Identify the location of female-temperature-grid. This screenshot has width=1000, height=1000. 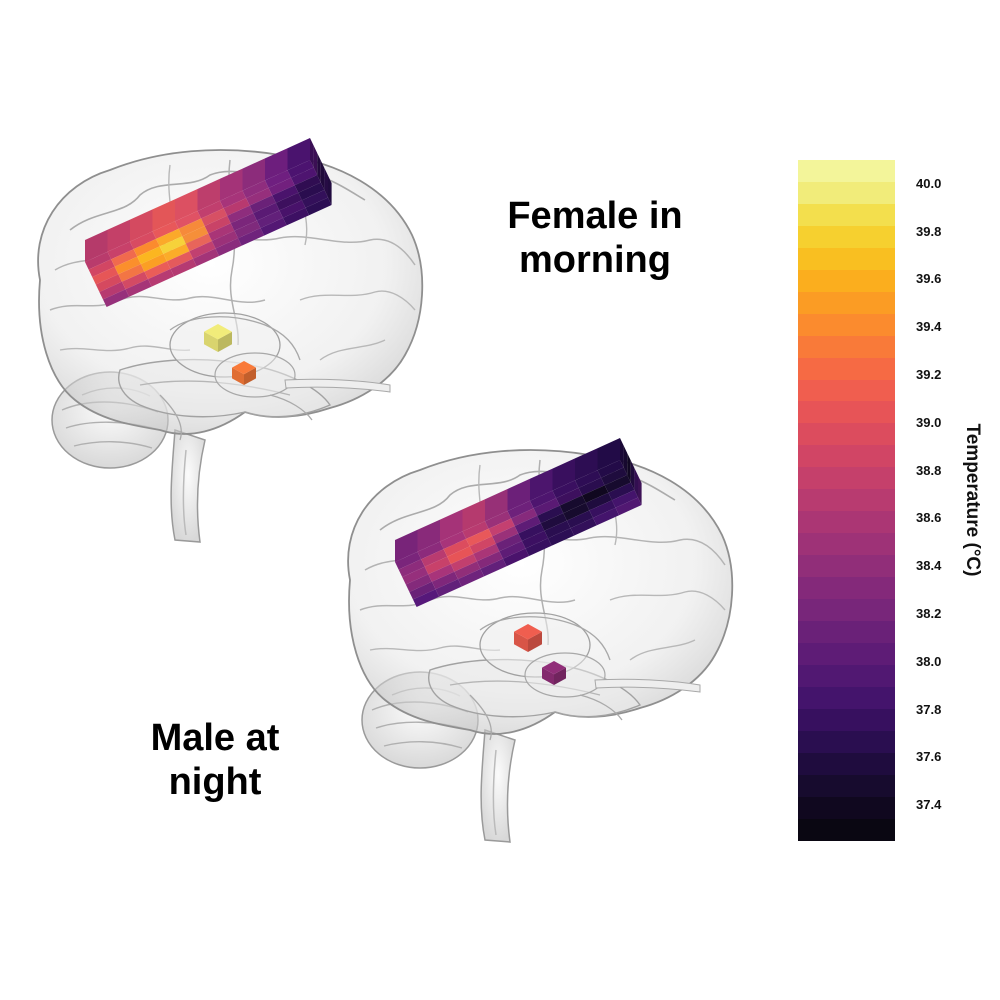
(208, 222).